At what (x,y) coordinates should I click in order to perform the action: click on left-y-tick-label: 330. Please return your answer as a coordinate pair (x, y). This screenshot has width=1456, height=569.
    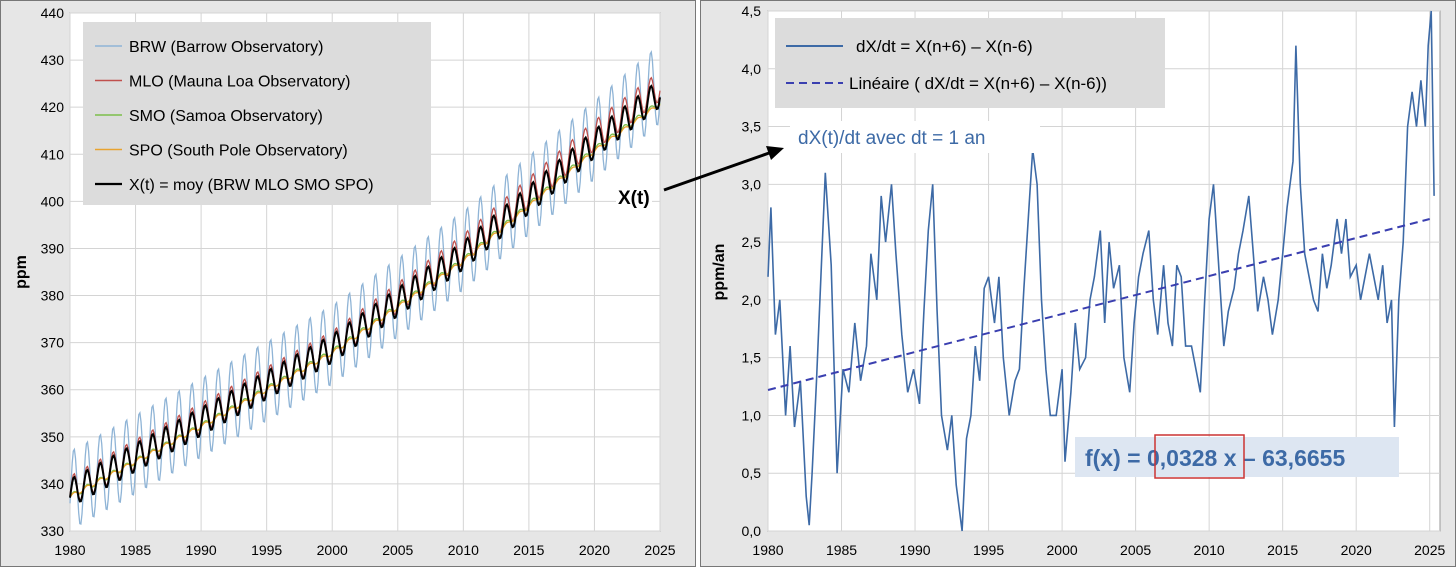
    Looking at the image, I should click on (53, 531).